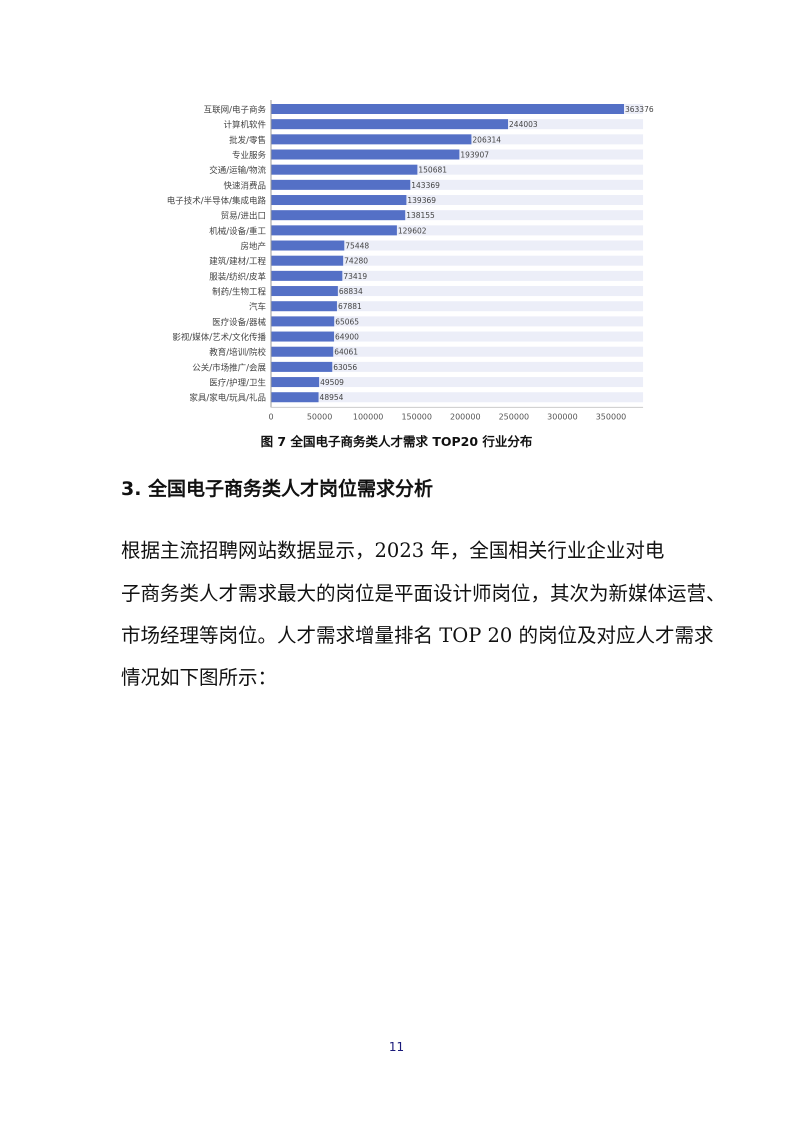  I want to click on data-label: 63056, so click(345, 367).